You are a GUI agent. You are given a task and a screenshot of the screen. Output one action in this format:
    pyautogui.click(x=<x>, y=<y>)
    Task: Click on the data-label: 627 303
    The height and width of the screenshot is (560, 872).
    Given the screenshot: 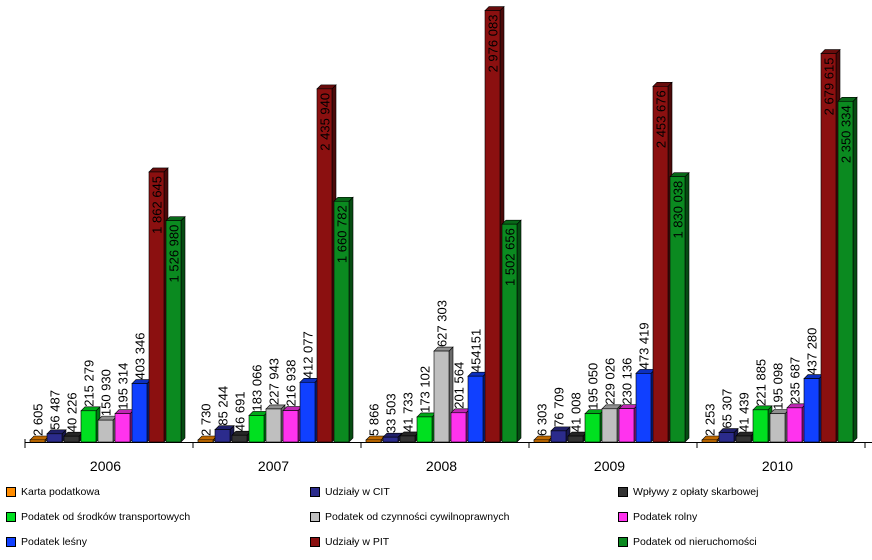 What is the action you would take?
    pyautogui.click(x=442, y=323)
    